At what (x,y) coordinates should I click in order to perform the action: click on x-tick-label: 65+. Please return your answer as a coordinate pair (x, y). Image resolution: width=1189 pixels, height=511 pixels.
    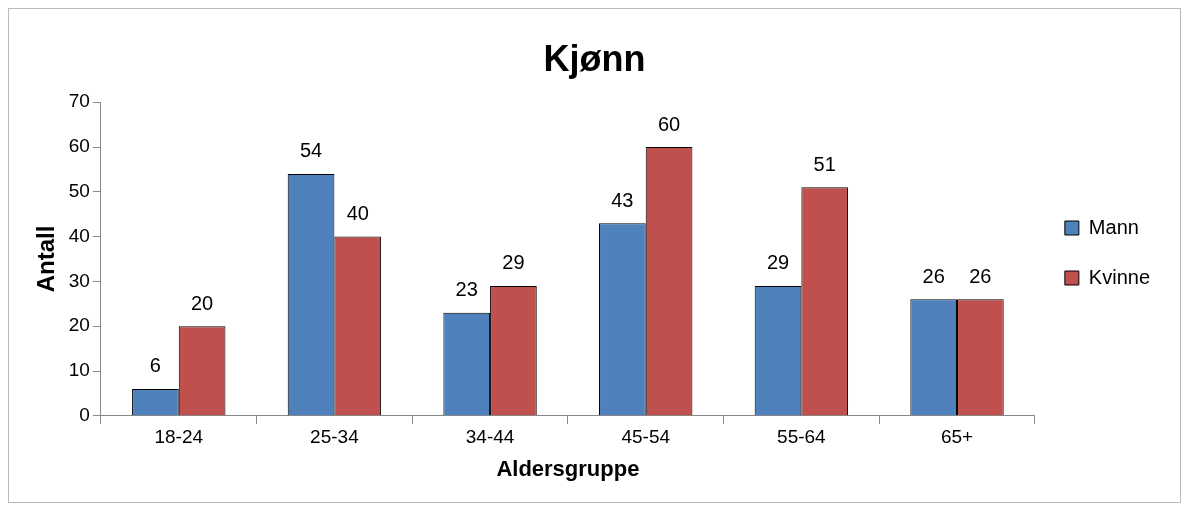
    Looking at the image, I should click on (957, 437).